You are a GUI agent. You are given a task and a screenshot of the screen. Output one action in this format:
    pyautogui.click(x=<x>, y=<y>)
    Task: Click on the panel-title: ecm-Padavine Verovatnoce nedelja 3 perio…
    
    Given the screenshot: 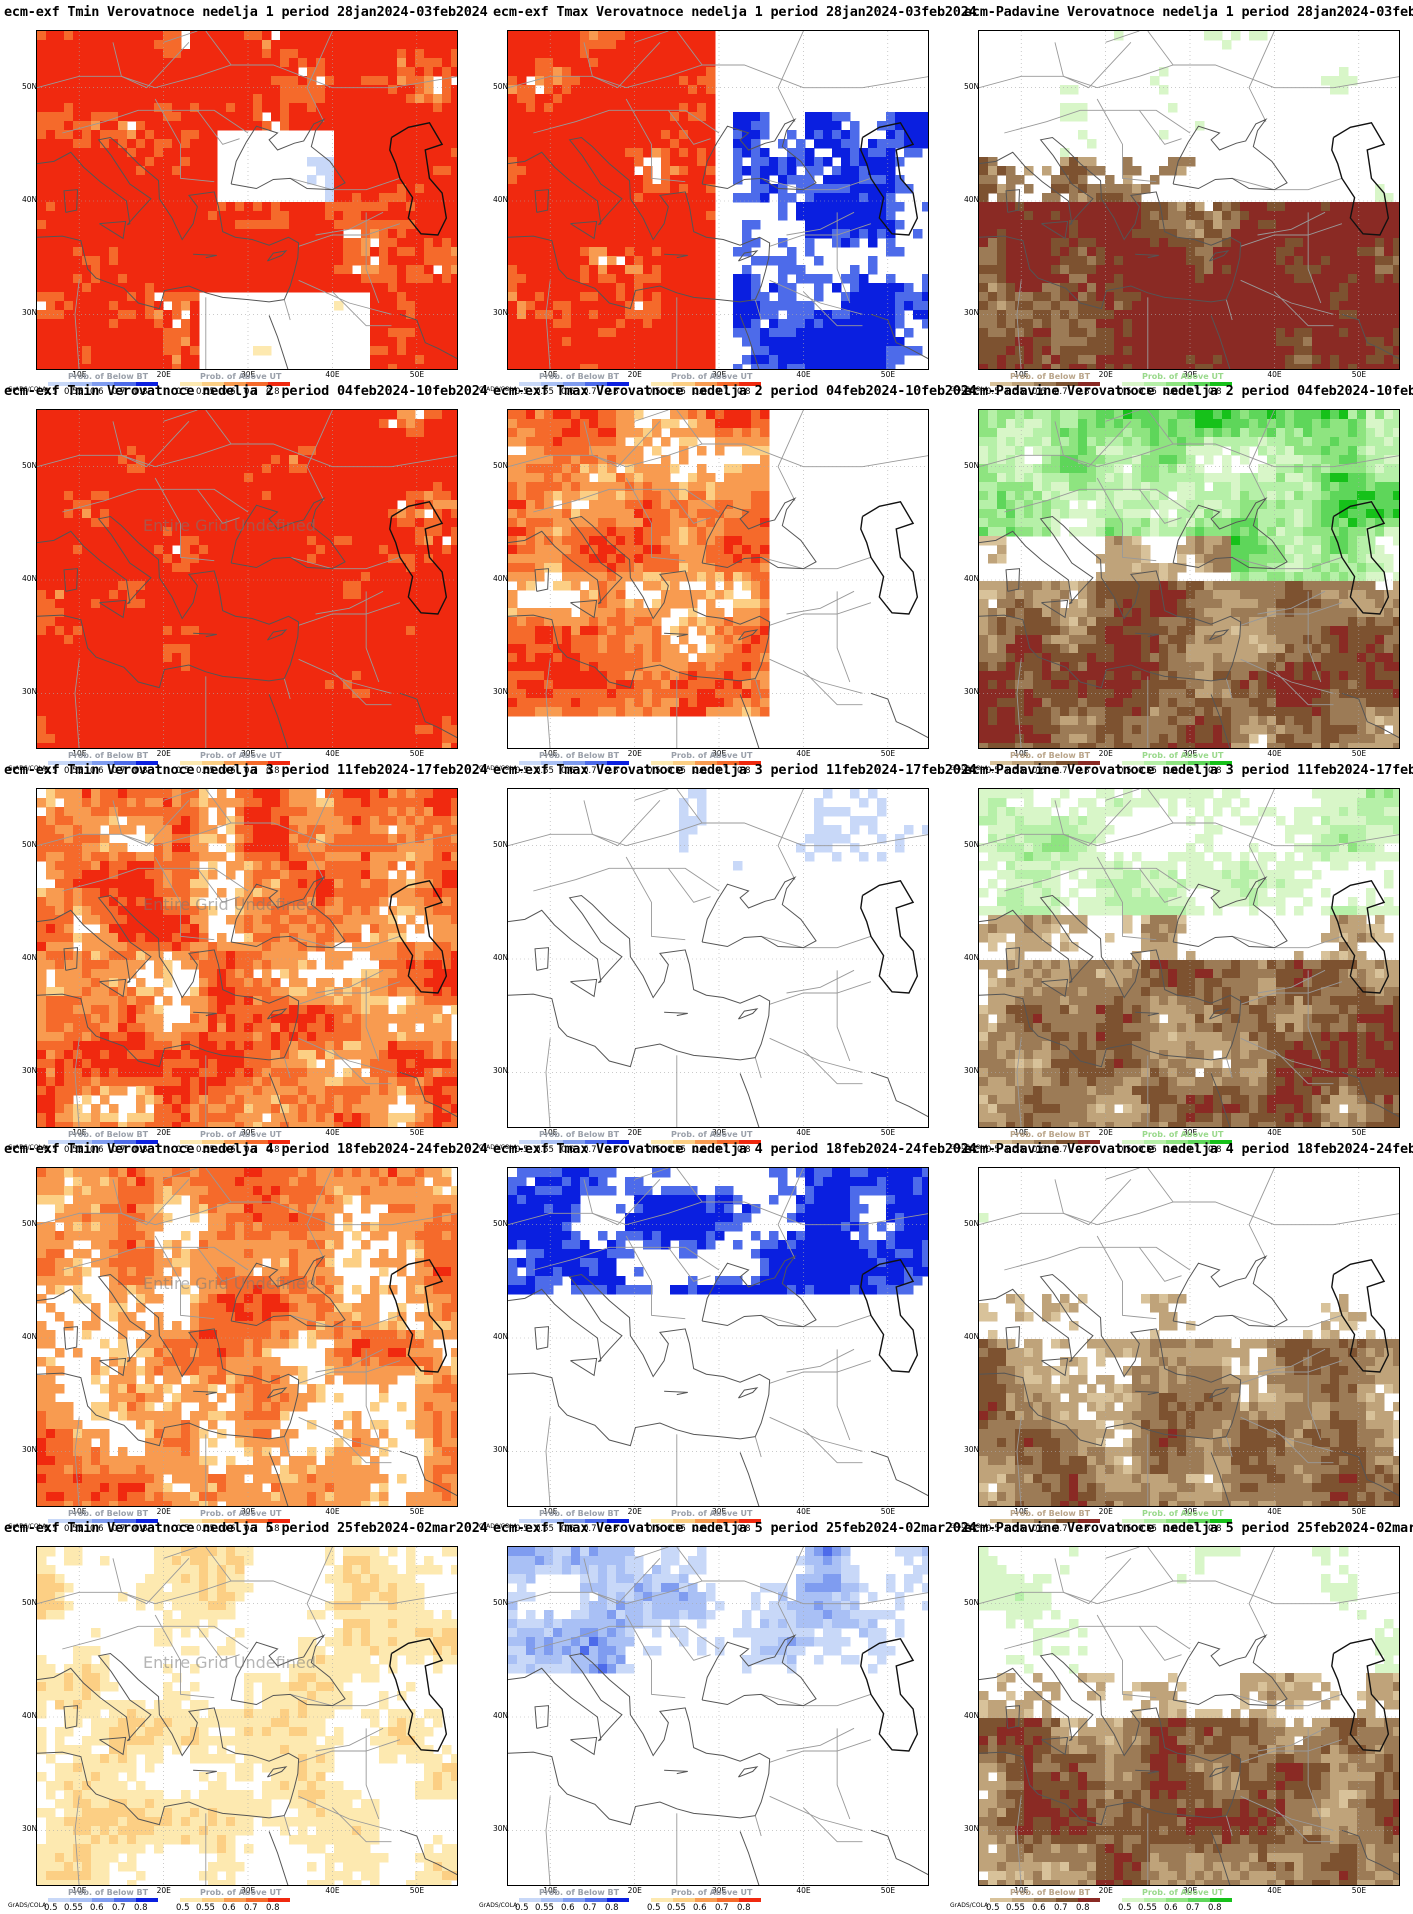 What is the action you would take?
    pyautogui.click(x=1188, y=770)
    